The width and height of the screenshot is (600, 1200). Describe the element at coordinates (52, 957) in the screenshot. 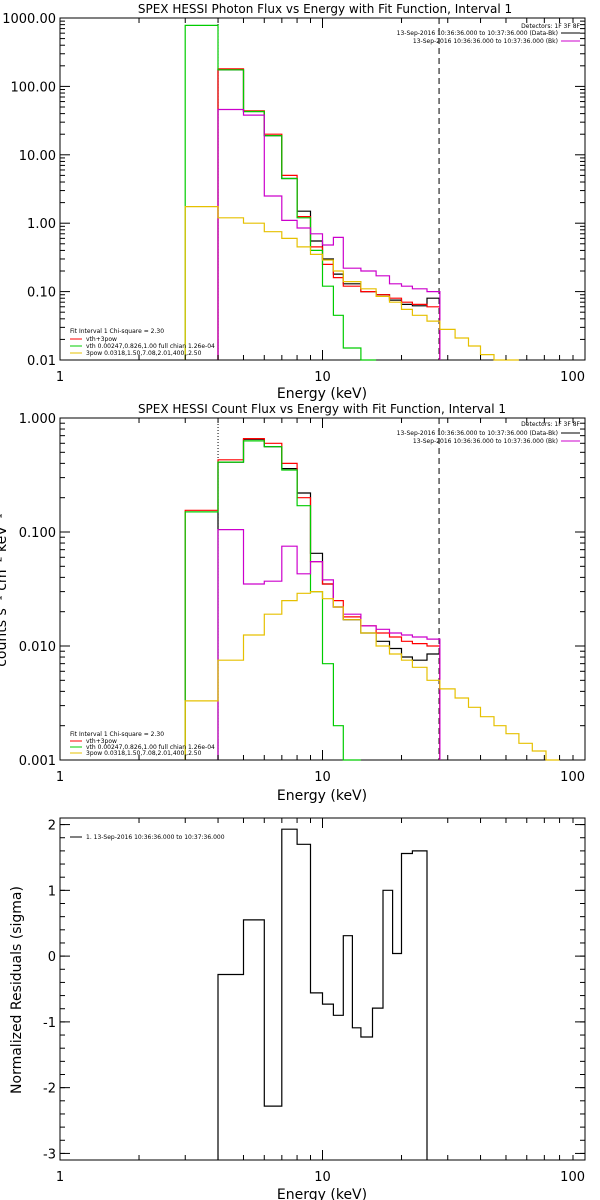

I see `y-tick-label: 0` at that location.